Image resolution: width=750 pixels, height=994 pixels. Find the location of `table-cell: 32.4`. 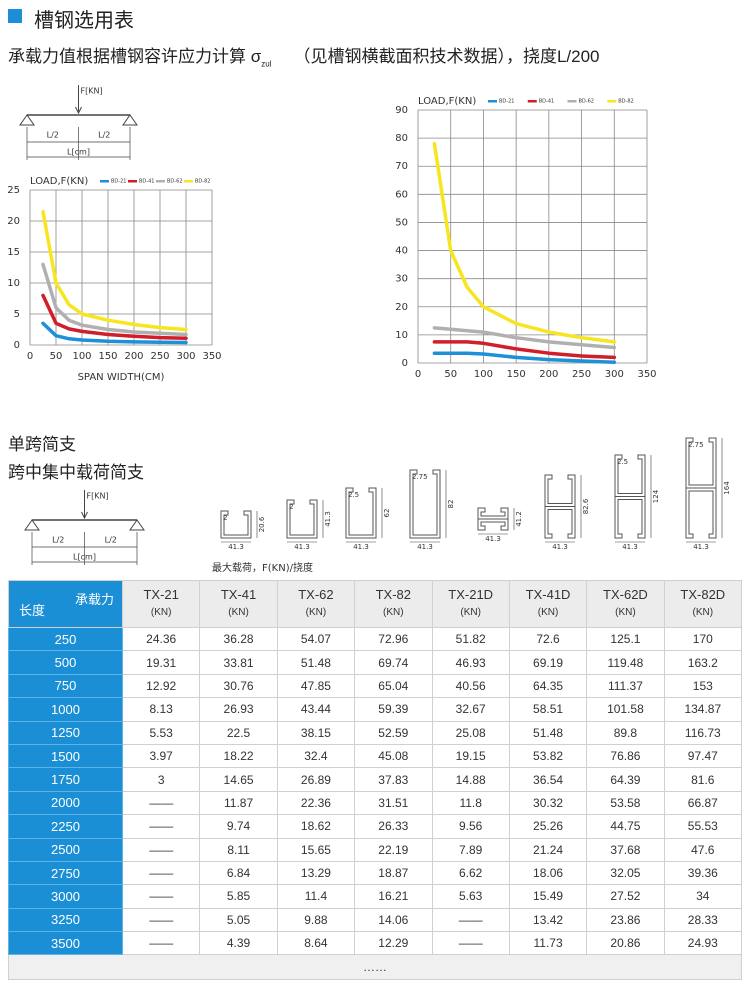

table-cell: 32.4 is located at coordinates (316, 756).